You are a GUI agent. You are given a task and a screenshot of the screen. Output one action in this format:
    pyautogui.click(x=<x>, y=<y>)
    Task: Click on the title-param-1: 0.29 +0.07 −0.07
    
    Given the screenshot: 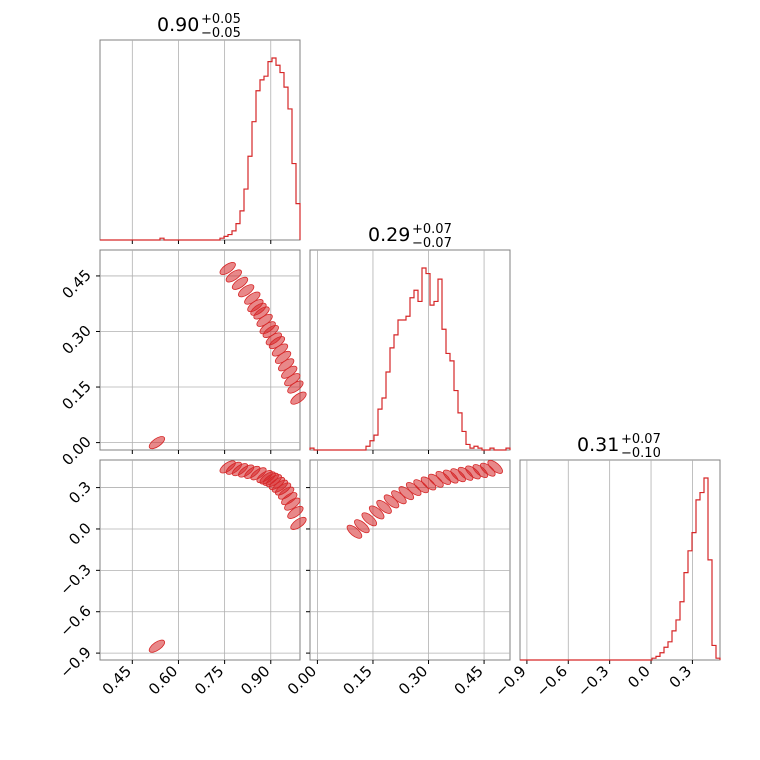 What is the action you would take?
    pyautogui.click(x=410, y=236)
    